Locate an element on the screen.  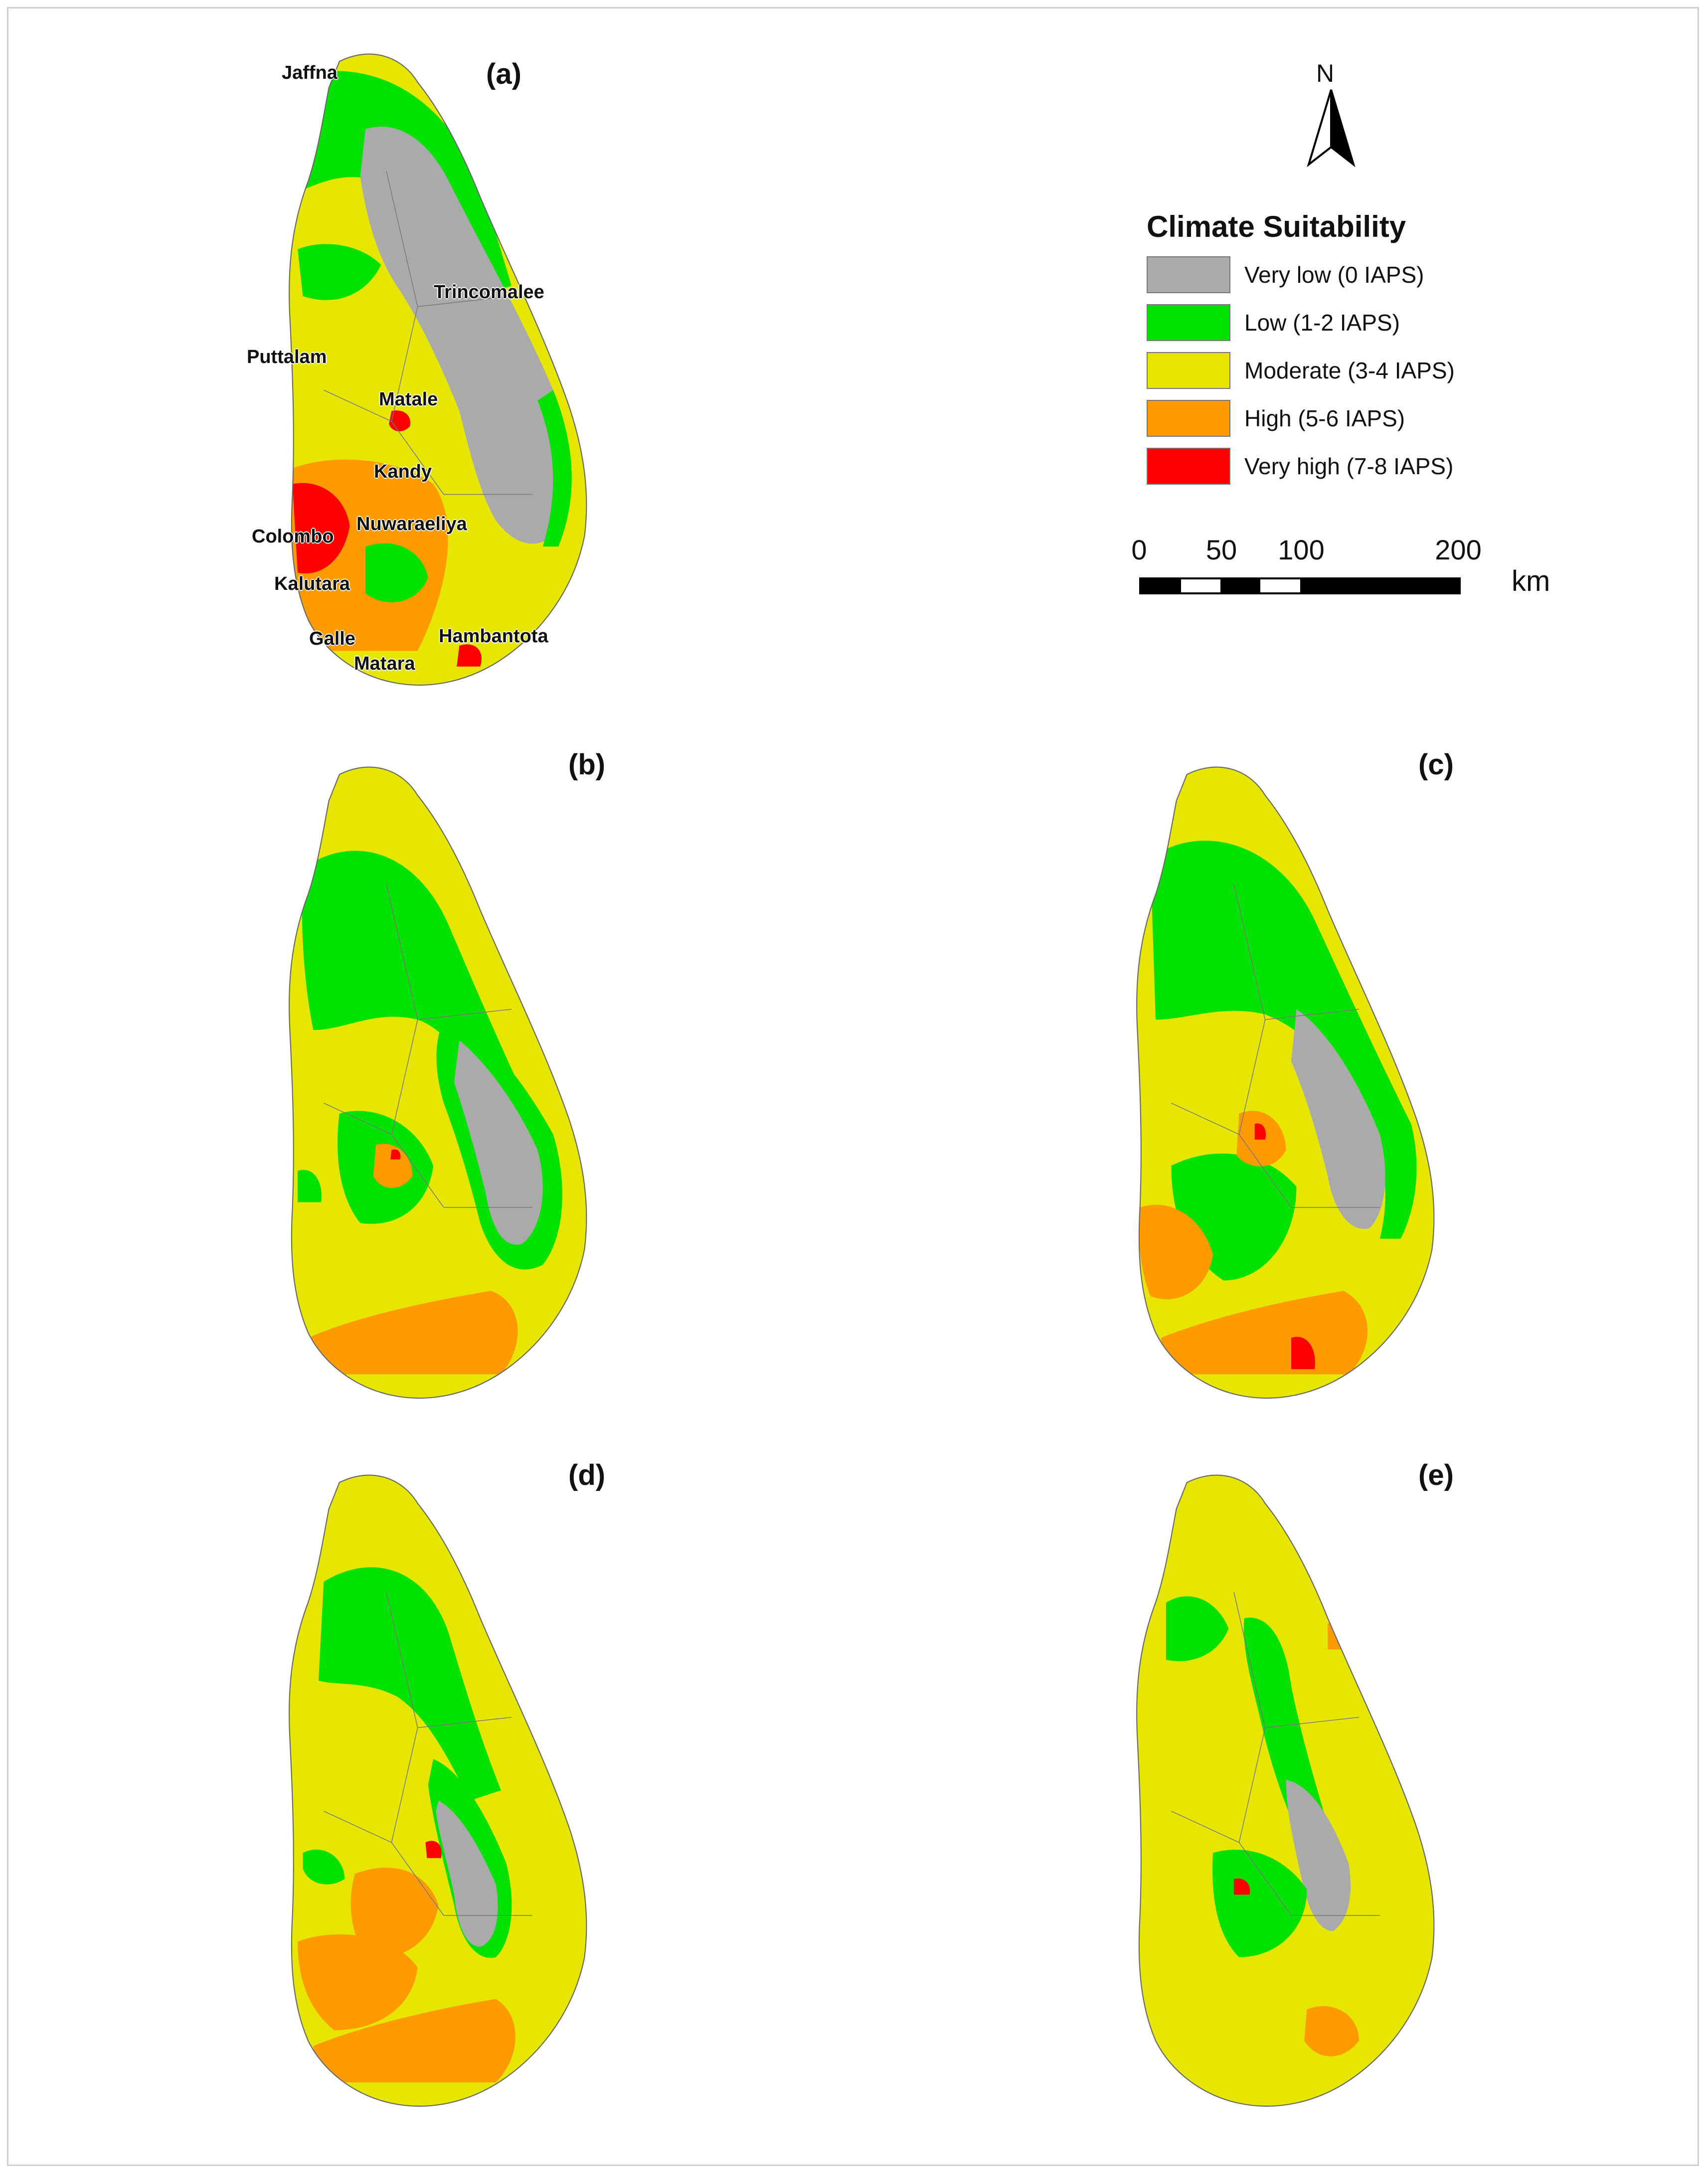
map-panel-a is located at coordinates (444, 364).